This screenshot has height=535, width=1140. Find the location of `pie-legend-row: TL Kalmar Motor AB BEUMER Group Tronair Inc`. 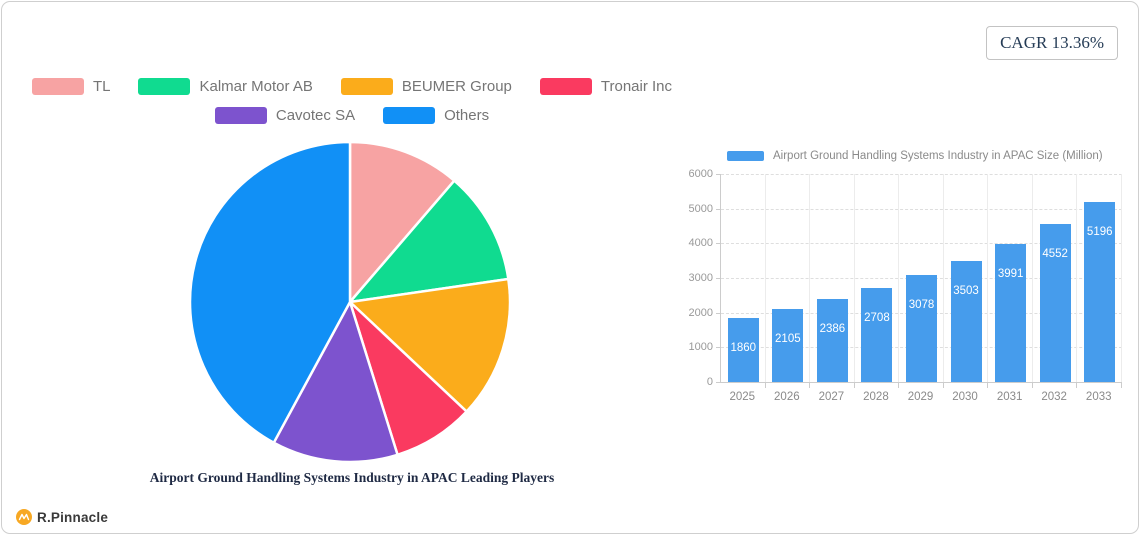

pie-legend-row: TL Kalmar Motor AB BEUMER Group Tronair Inc is located at coordinates (352, 86).